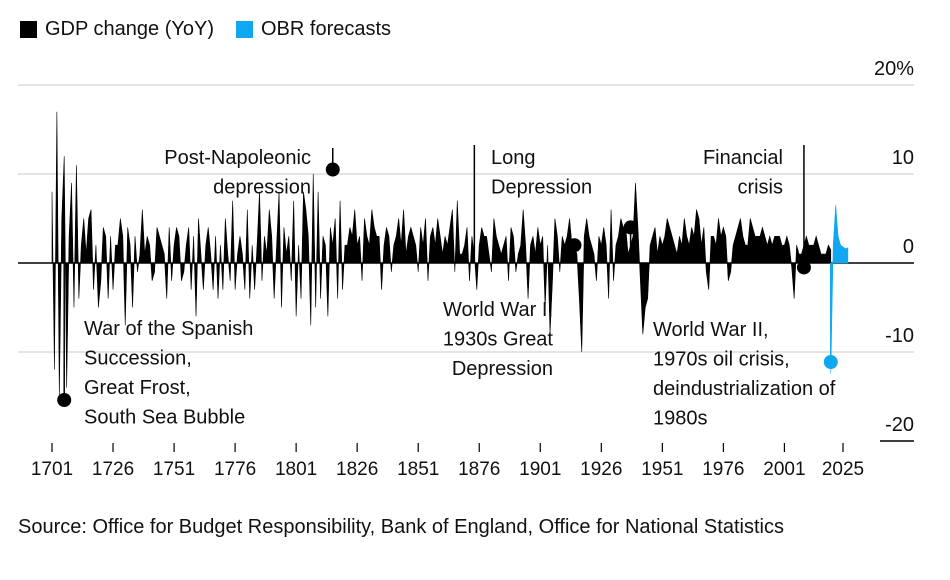 The height and width of the screenshot is (580, 950). I want to click on x-tick-label: 1801, so click(296, 469).